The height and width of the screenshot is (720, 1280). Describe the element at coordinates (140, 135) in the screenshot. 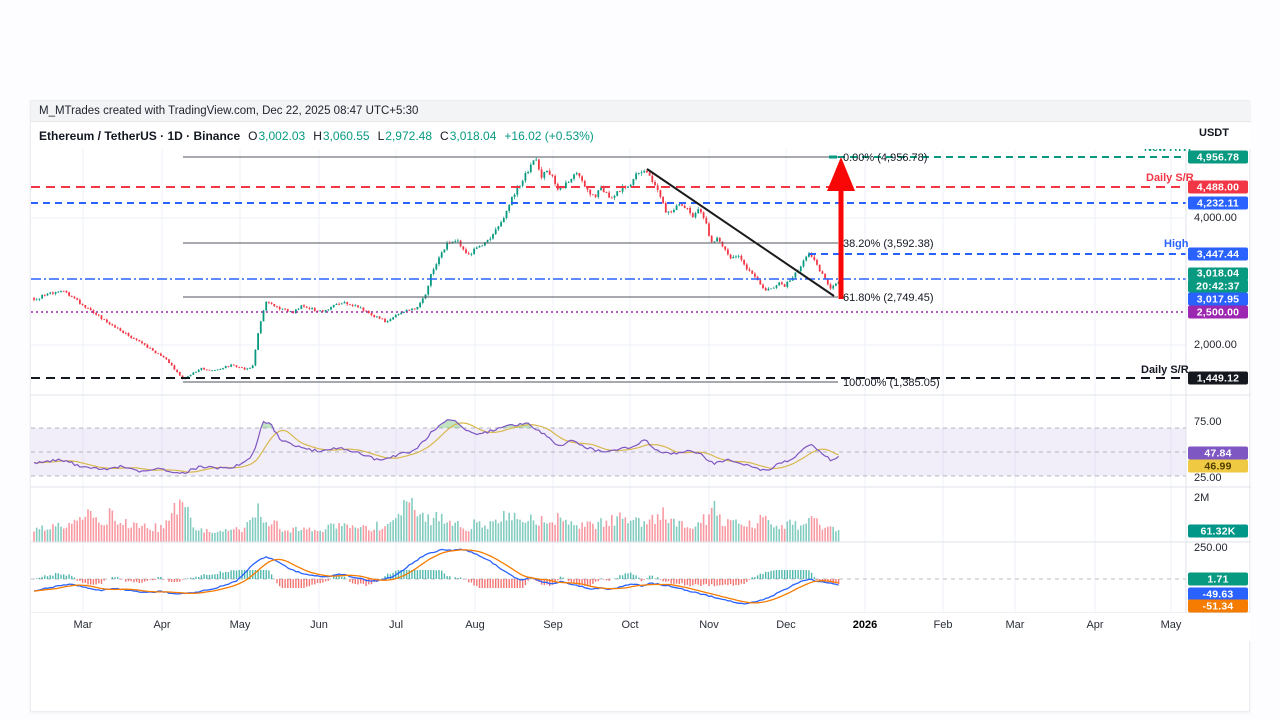

I see `symbol-title: Ethereum / TetherUS · 1D · Binance` at that location.